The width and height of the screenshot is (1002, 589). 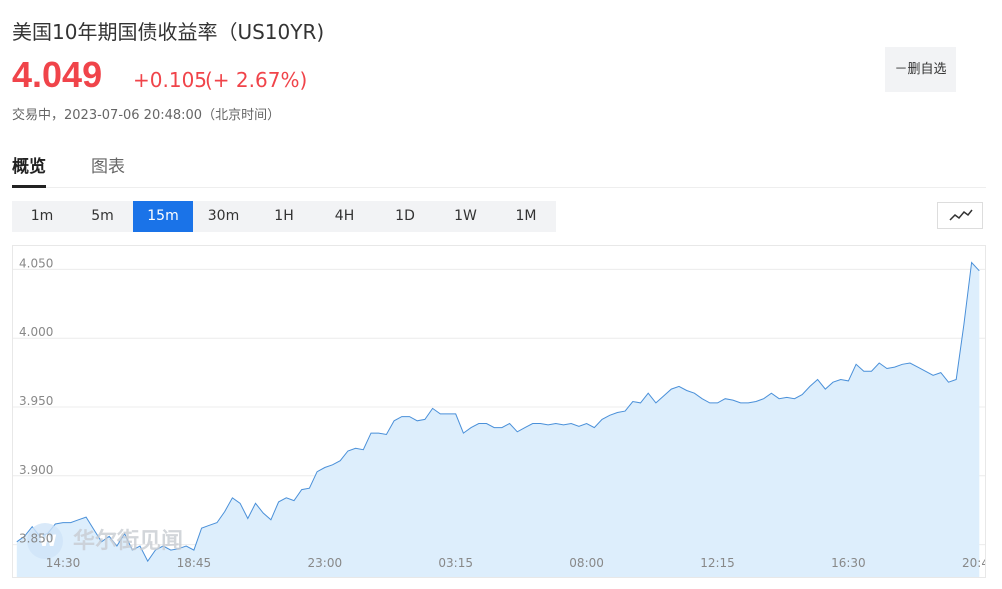 What do you see at coordinates (36, 332) in the screenshot?
I see `y-tick-label: 4.000` at bounding box center [36, 332].